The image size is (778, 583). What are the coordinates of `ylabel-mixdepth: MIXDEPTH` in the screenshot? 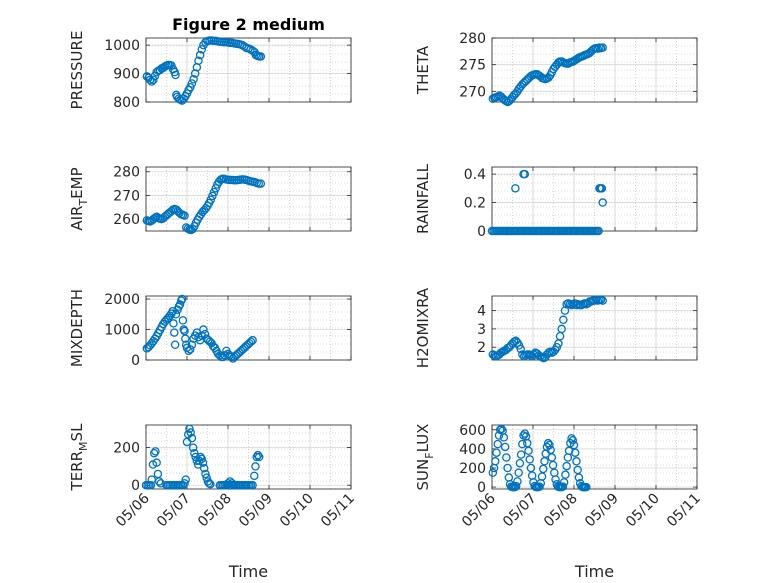 It's located at (77, 328).